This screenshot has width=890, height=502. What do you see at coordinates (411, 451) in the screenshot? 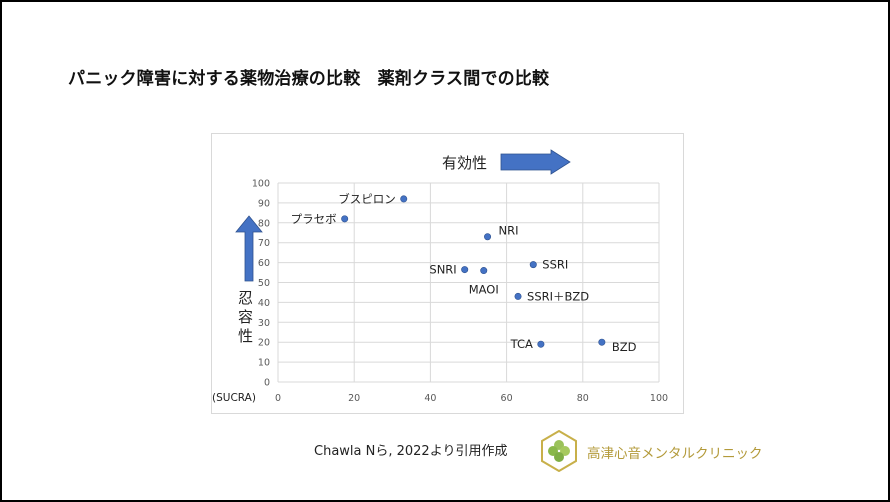
I see `citation-text: Chawla Nら, 2022より引用作成` at bounding box center [411, 451].